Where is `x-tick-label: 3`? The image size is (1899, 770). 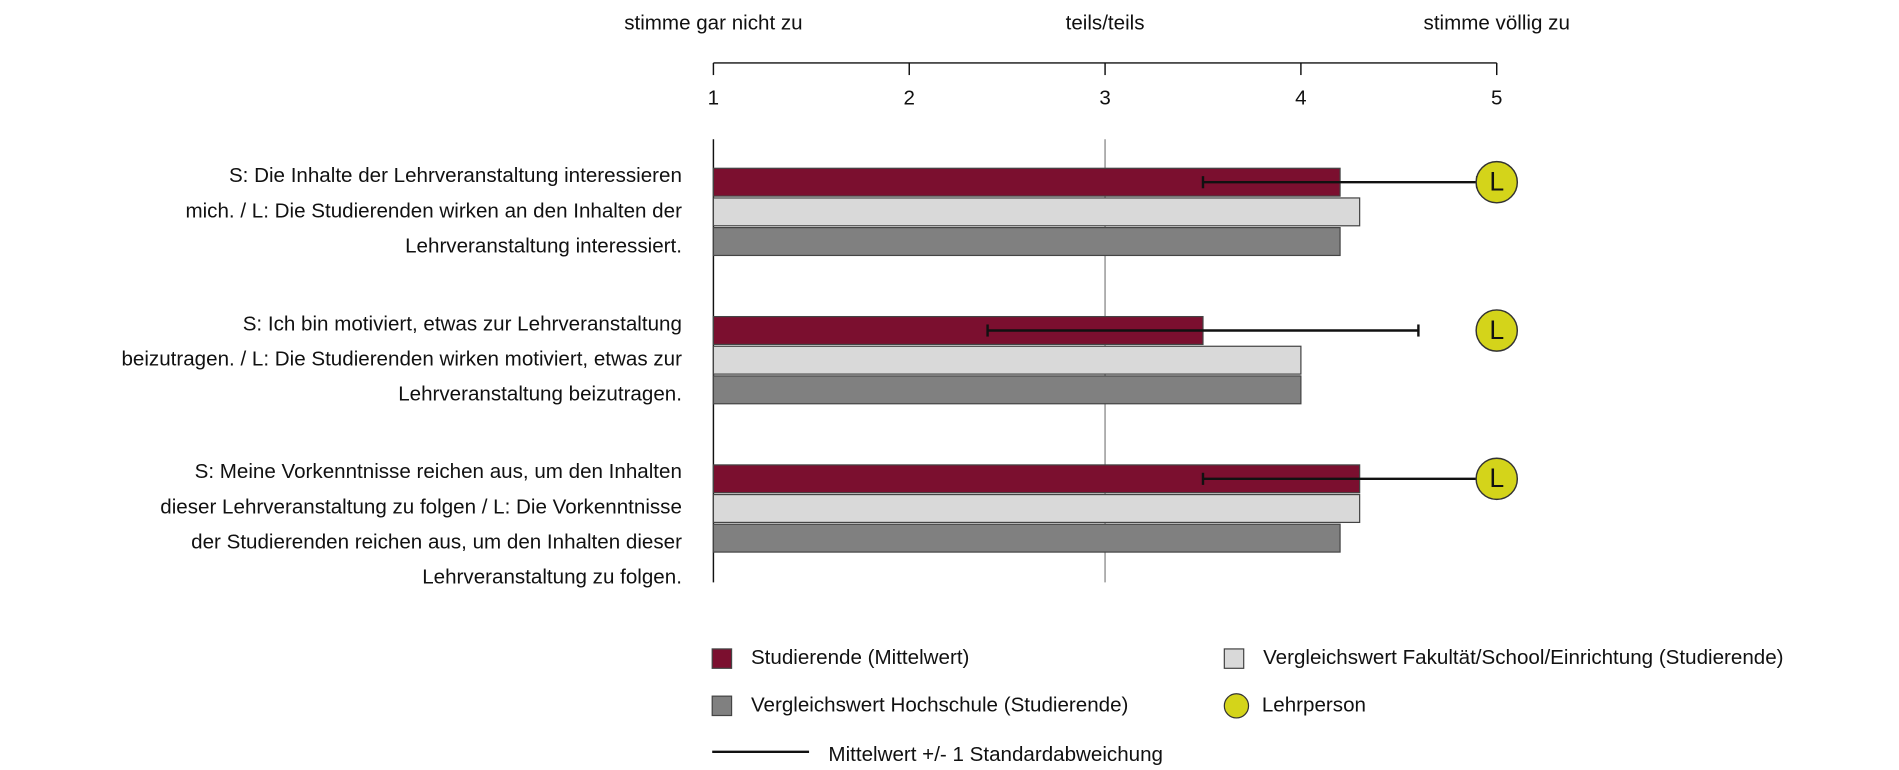
x-tick-label: 3 is located at coordinates (1104, 98).